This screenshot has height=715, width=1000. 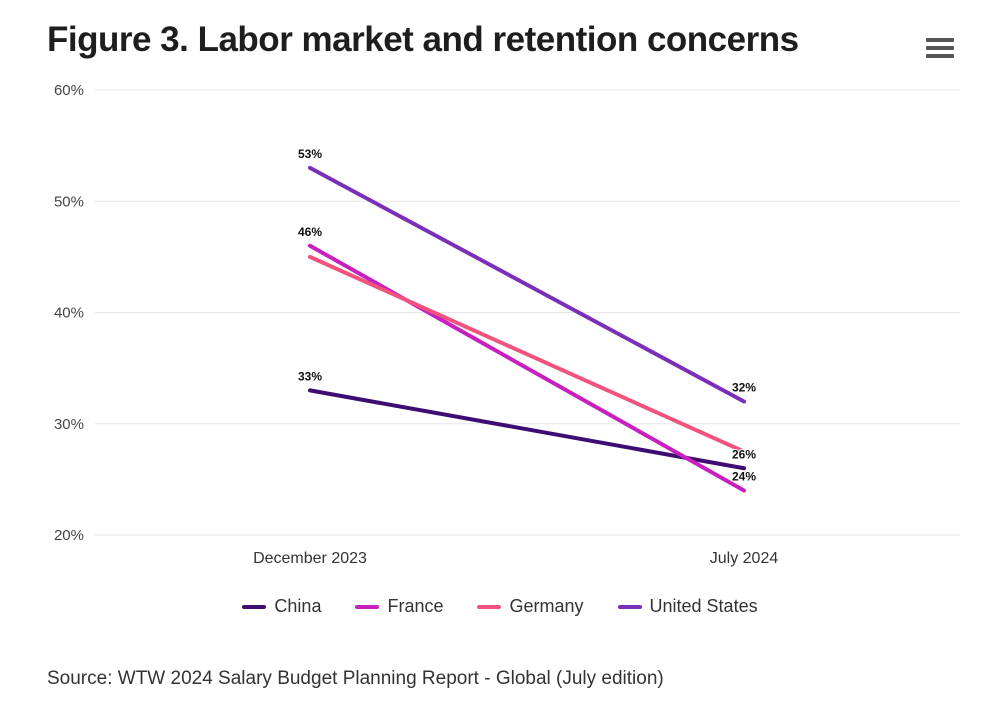 I want to click on legend: China France Germany United States, so click(x=500, y=606).